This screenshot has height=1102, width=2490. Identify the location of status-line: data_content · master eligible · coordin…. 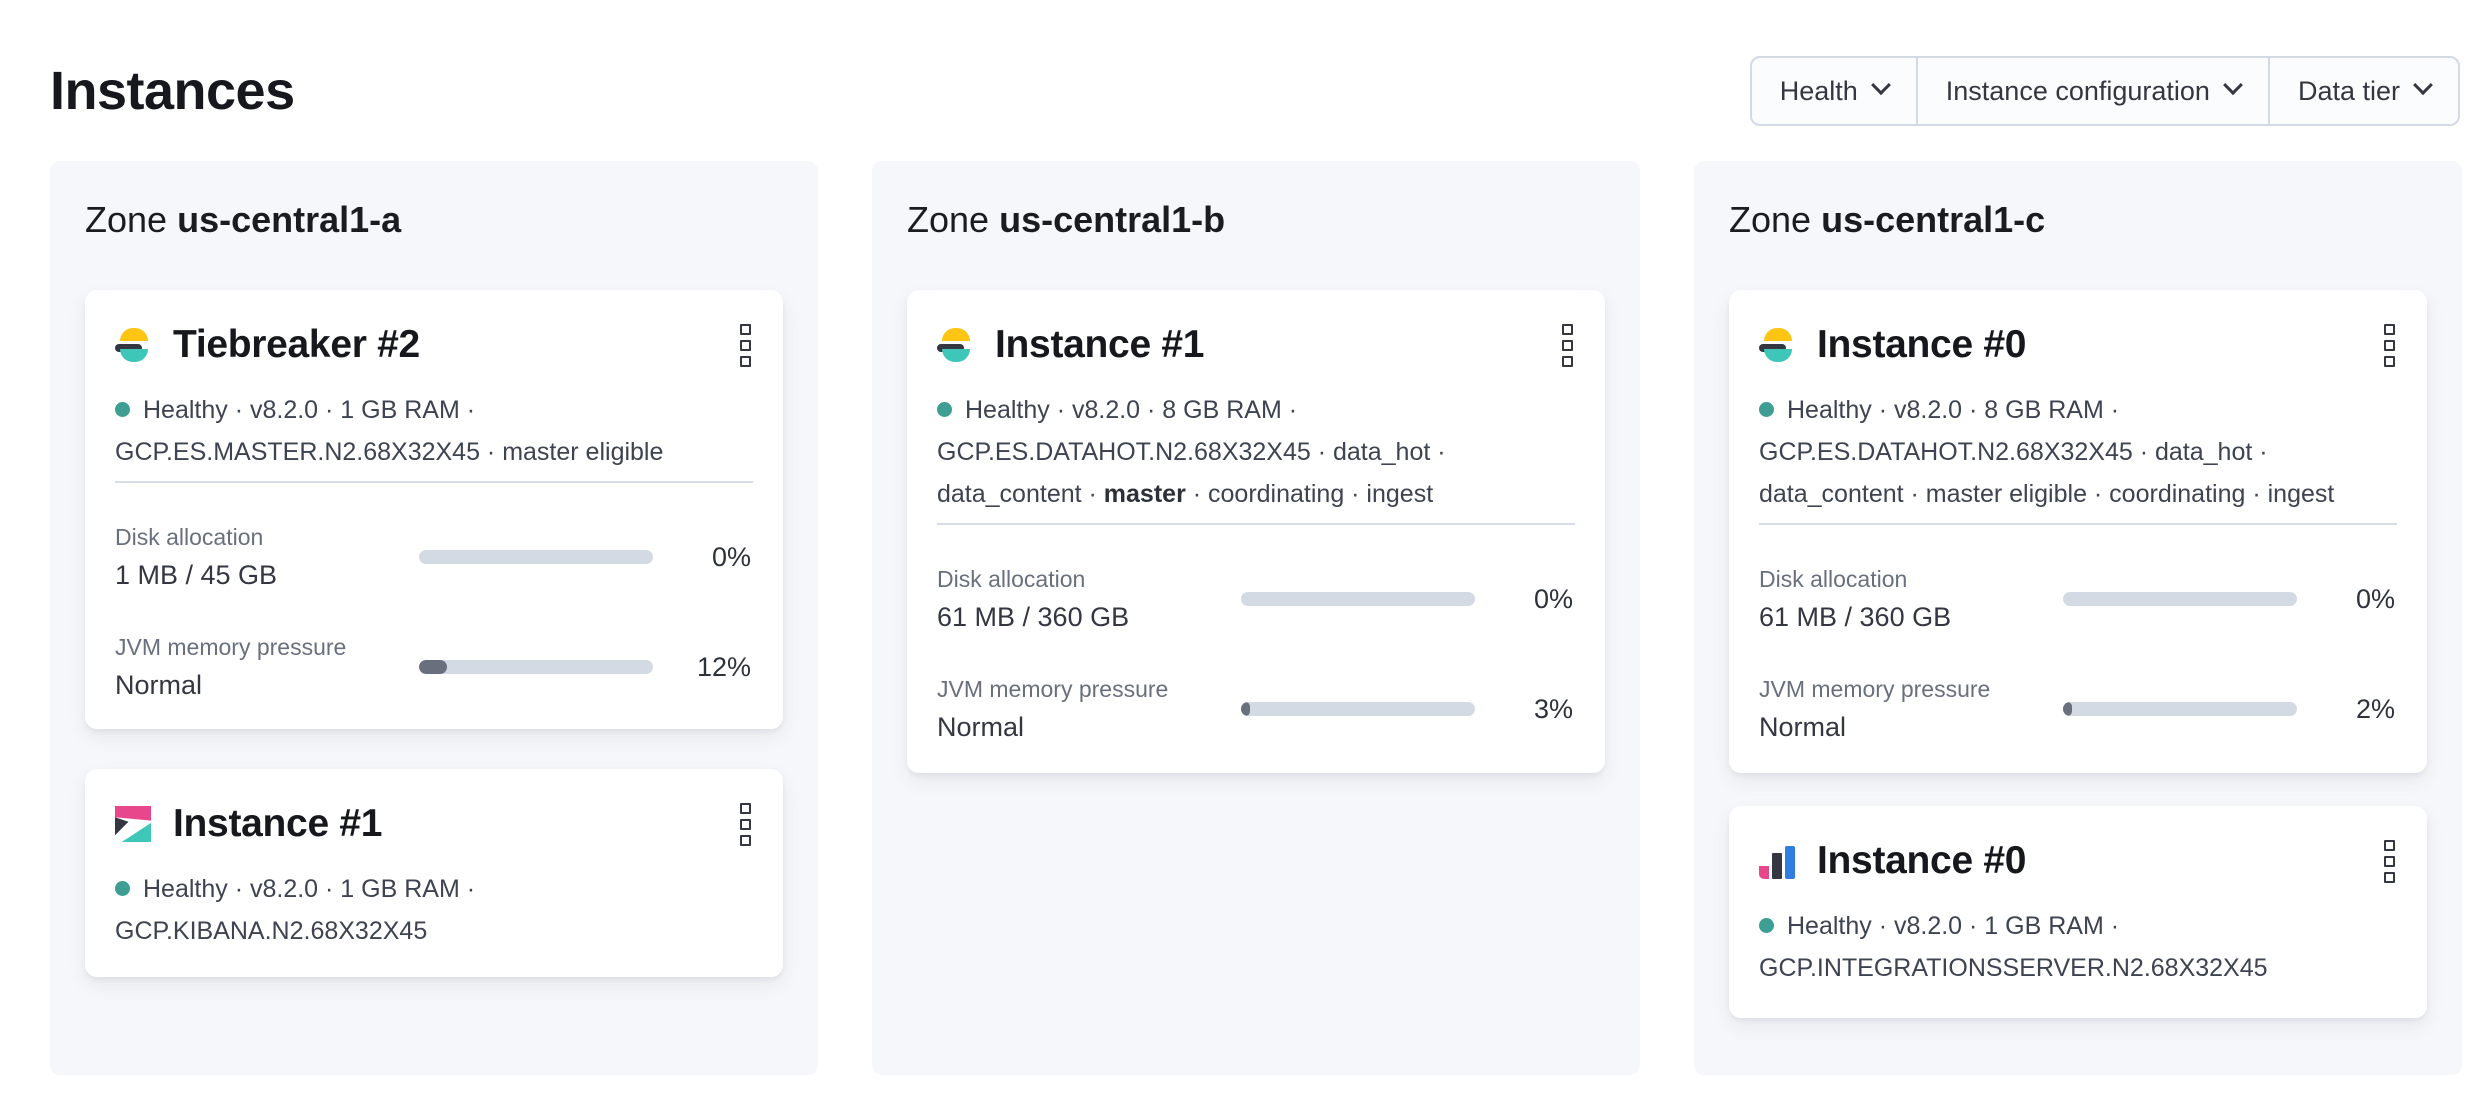
(2047, 494).